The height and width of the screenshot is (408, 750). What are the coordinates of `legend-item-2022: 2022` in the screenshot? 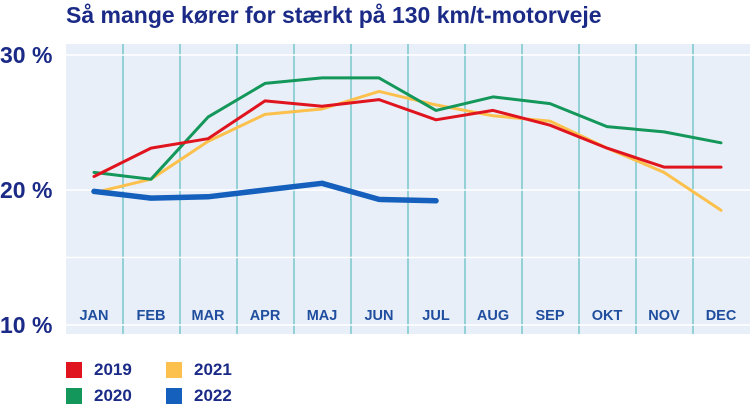 It's located at (199, 396).